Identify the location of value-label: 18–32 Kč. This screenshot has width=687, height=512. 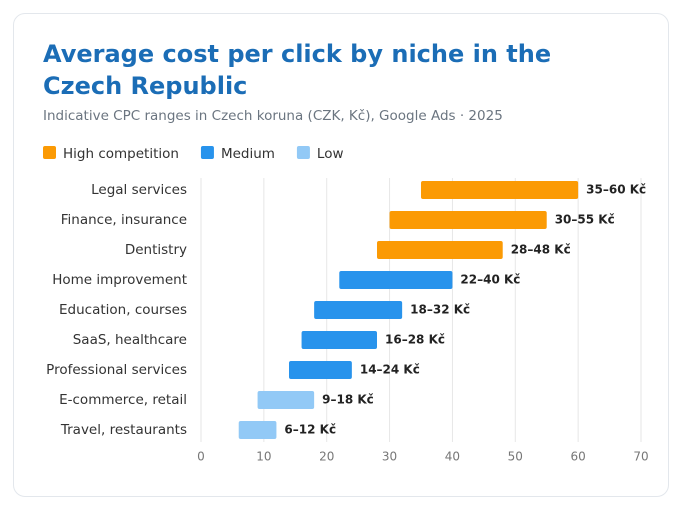
(440, 310).